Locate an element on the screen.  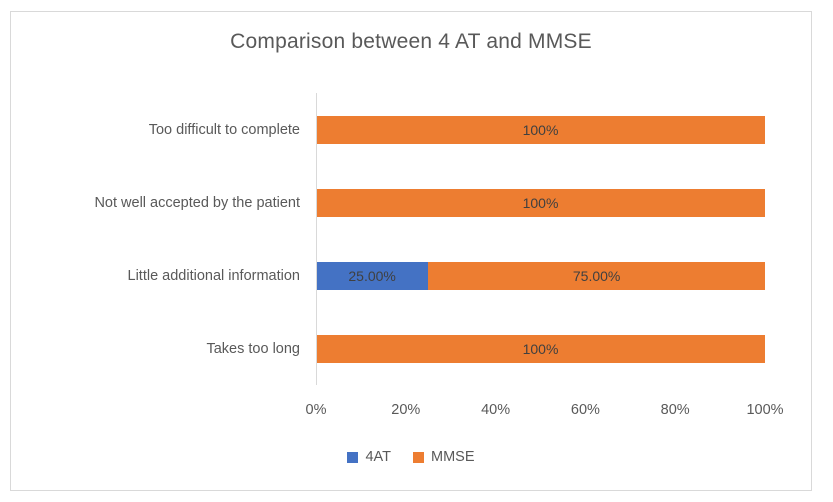
bar-row: Not well accepted by the patient 100% is located at coordinates (388, 202).